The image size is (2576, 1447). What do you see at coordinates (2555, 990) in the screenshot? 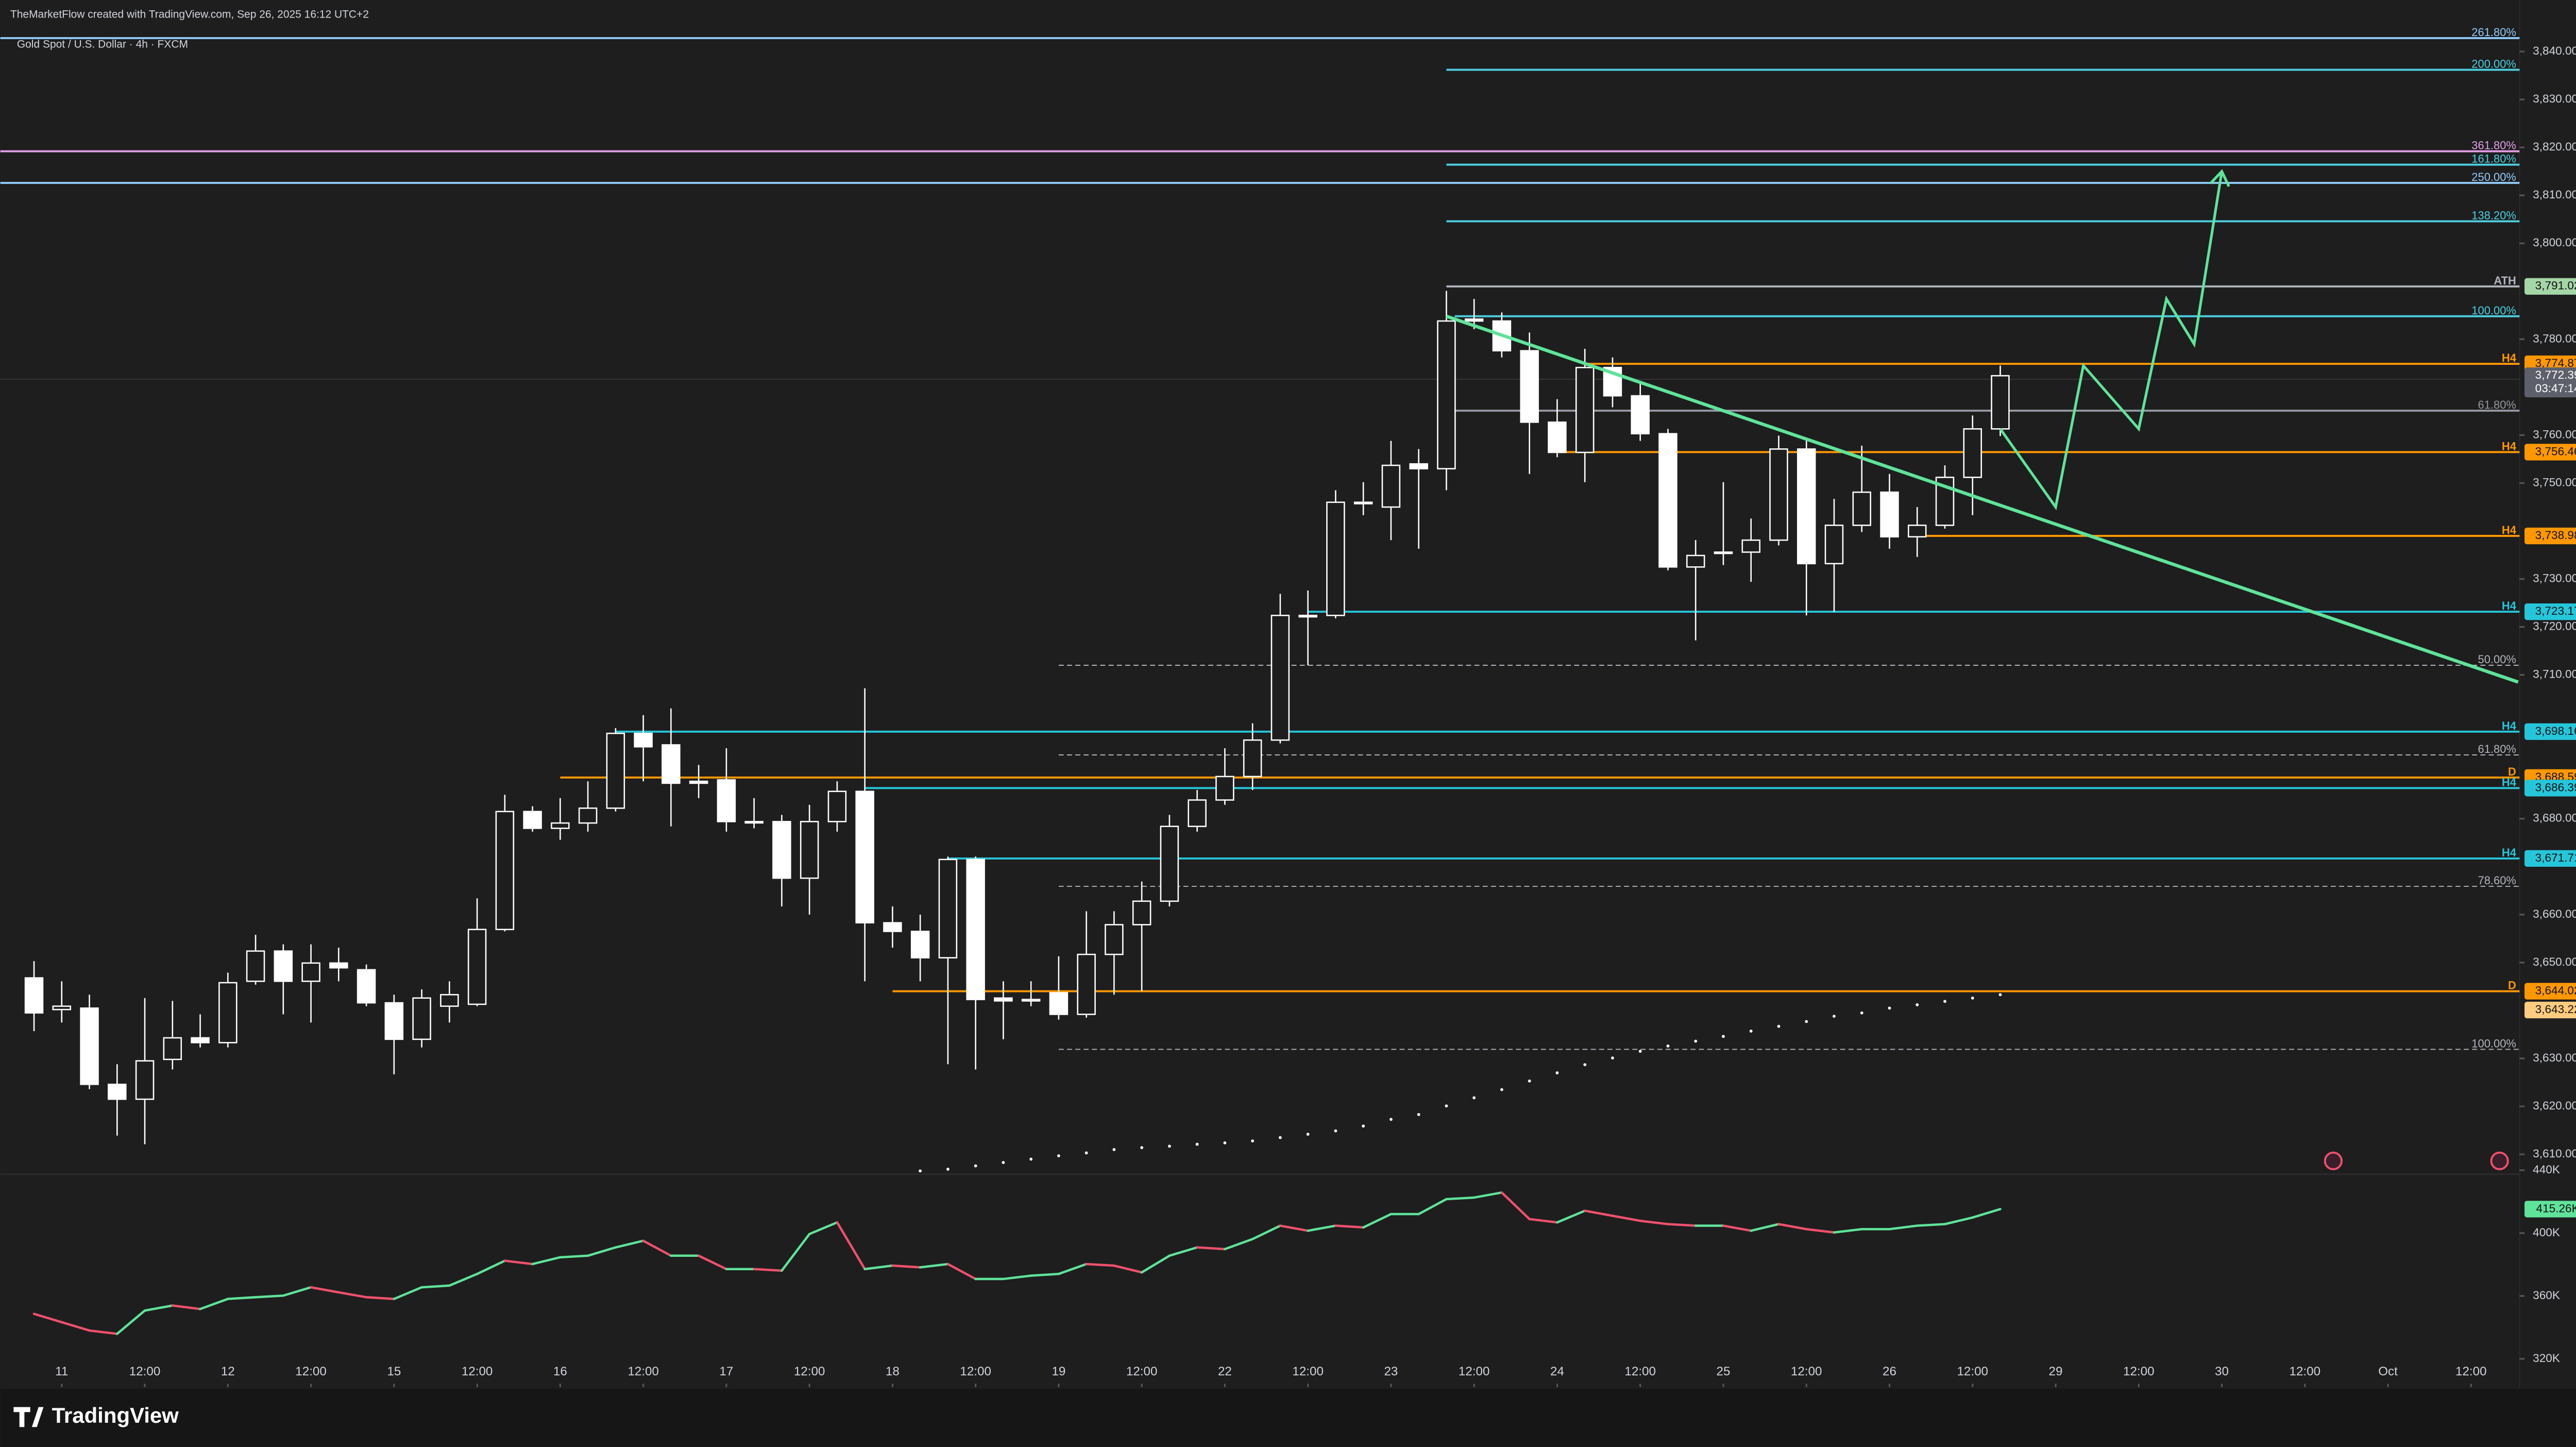
I see `price-tag-label: 3,644.02` at bounding box center [2555, 990].